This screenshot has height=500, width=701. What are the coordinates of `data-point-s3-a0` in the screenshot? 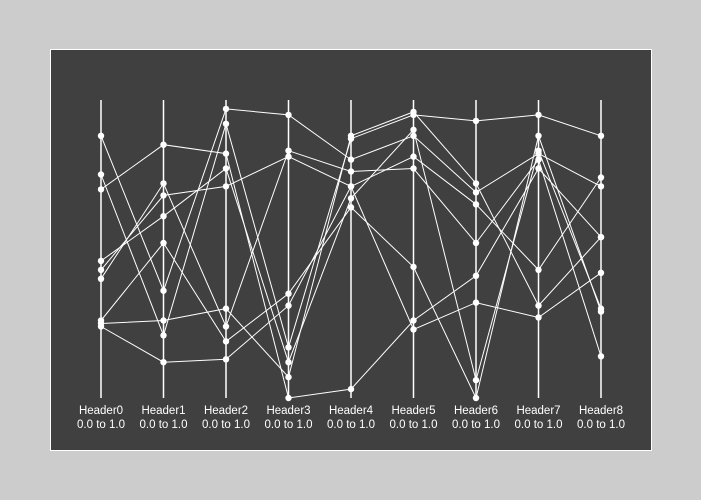 It's located at (101, 189).